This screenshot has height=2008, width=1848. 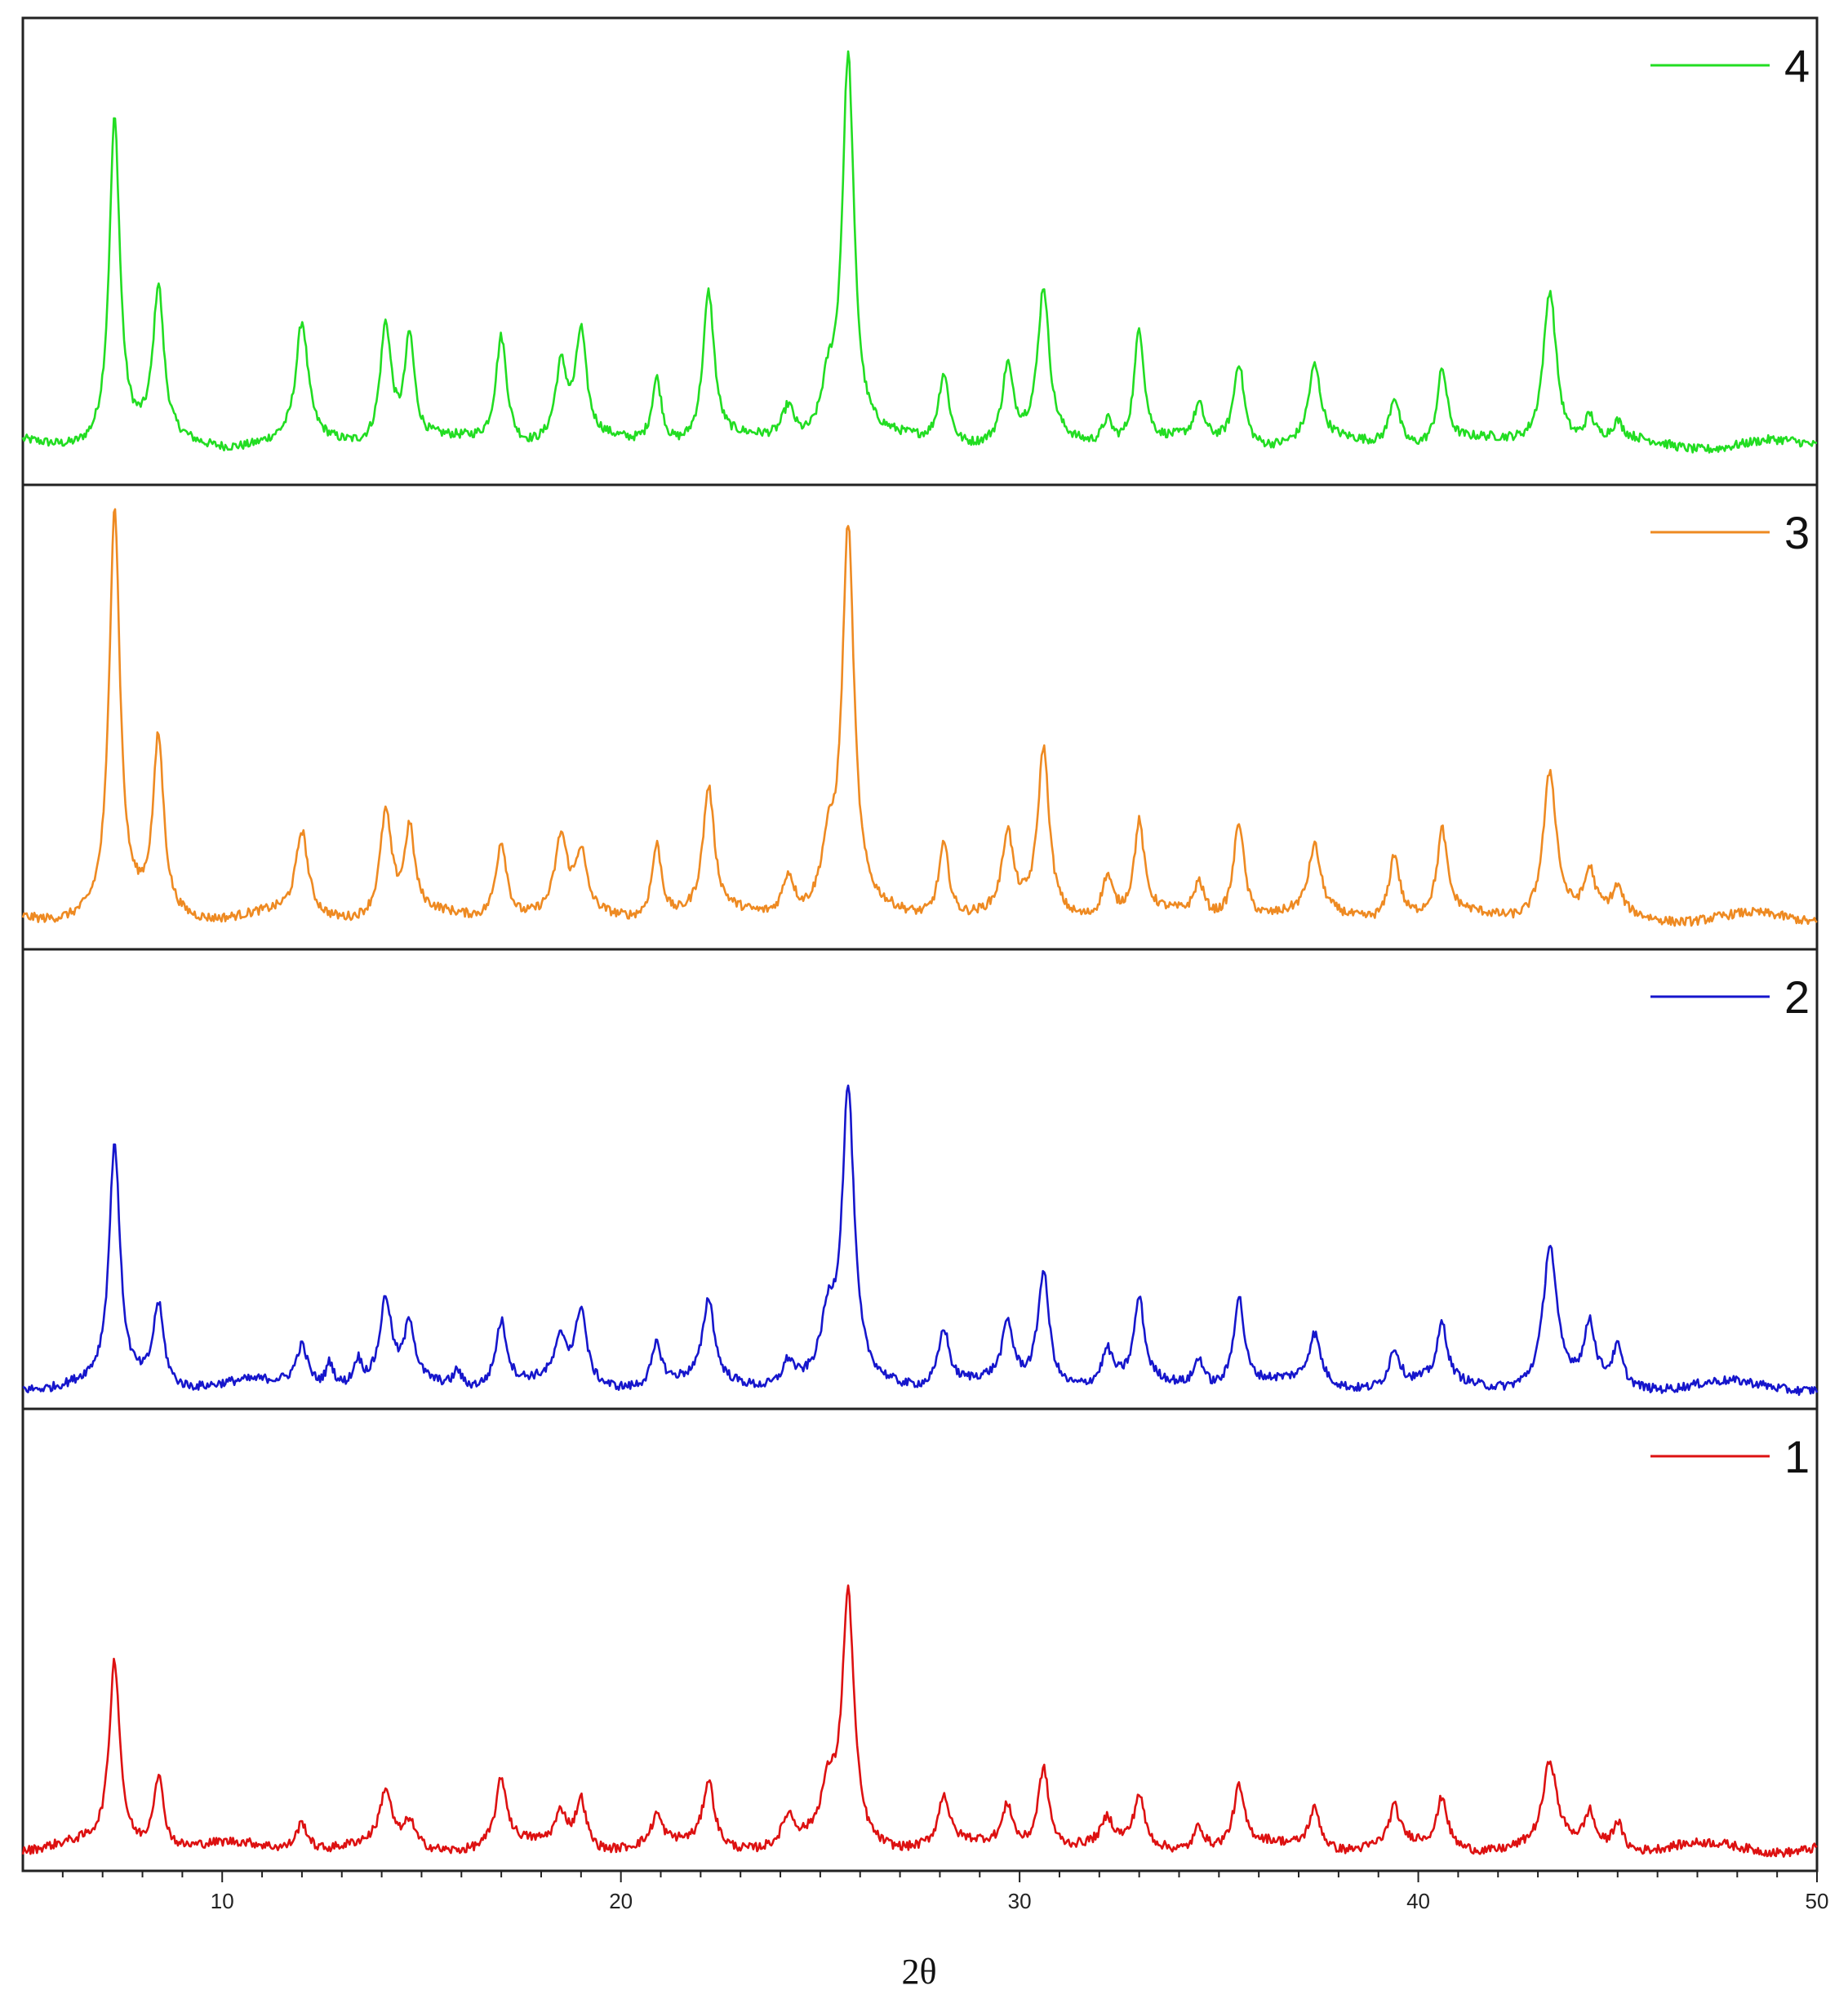 What do you see at coordinates (1797, 1456) in the screenshot?
I see `legend-label-1: 1` at bounding box center [1797, 1456].